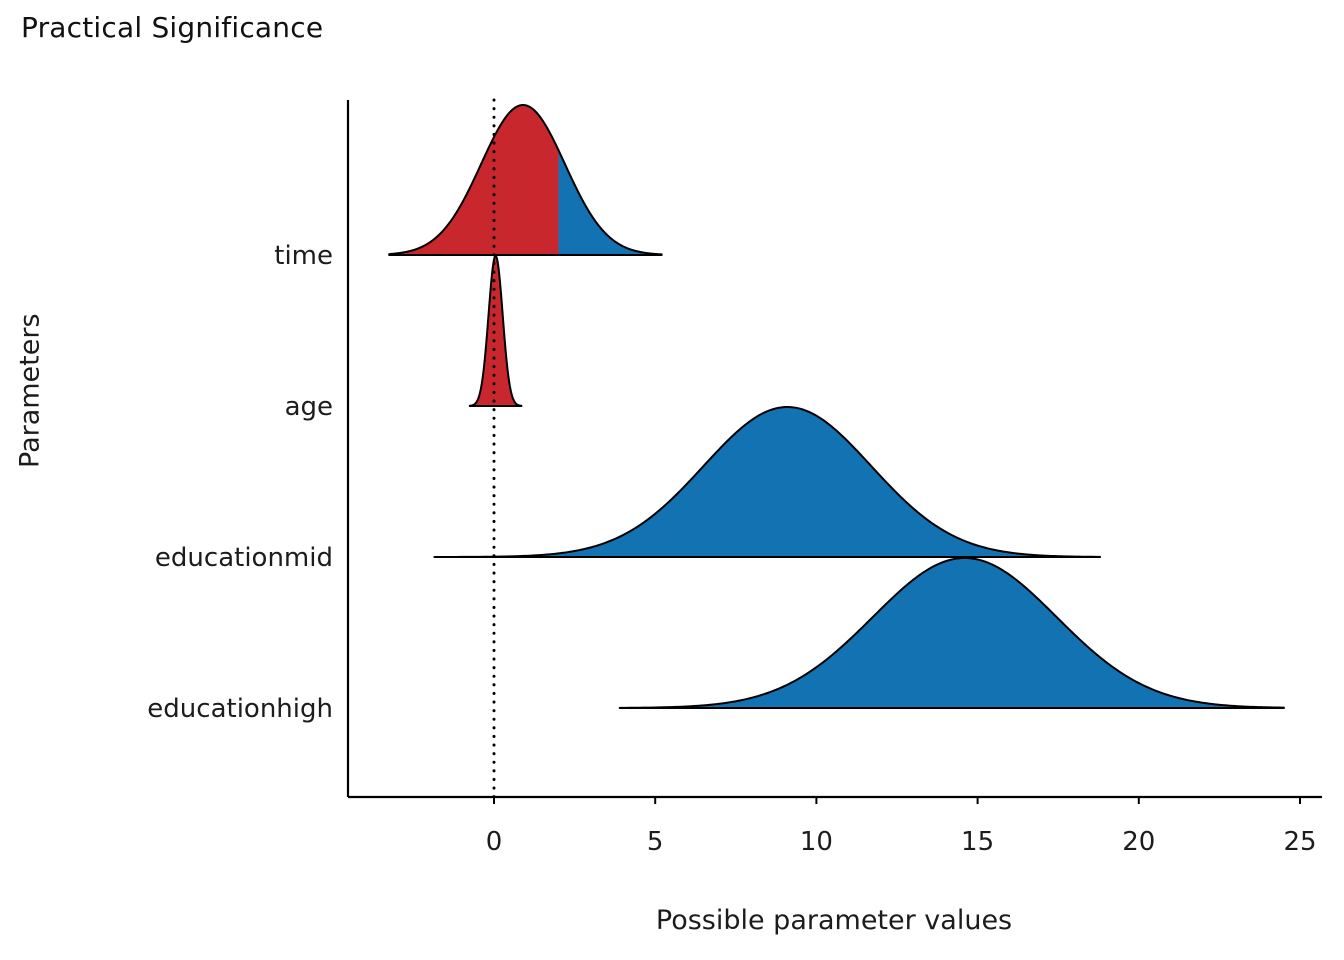 This screenshot has height=960, width=1344. What do you see at coordinates (303, 256) in the screenshot?
I see `y-category-label-time: time` at bounding box center [303, 256].